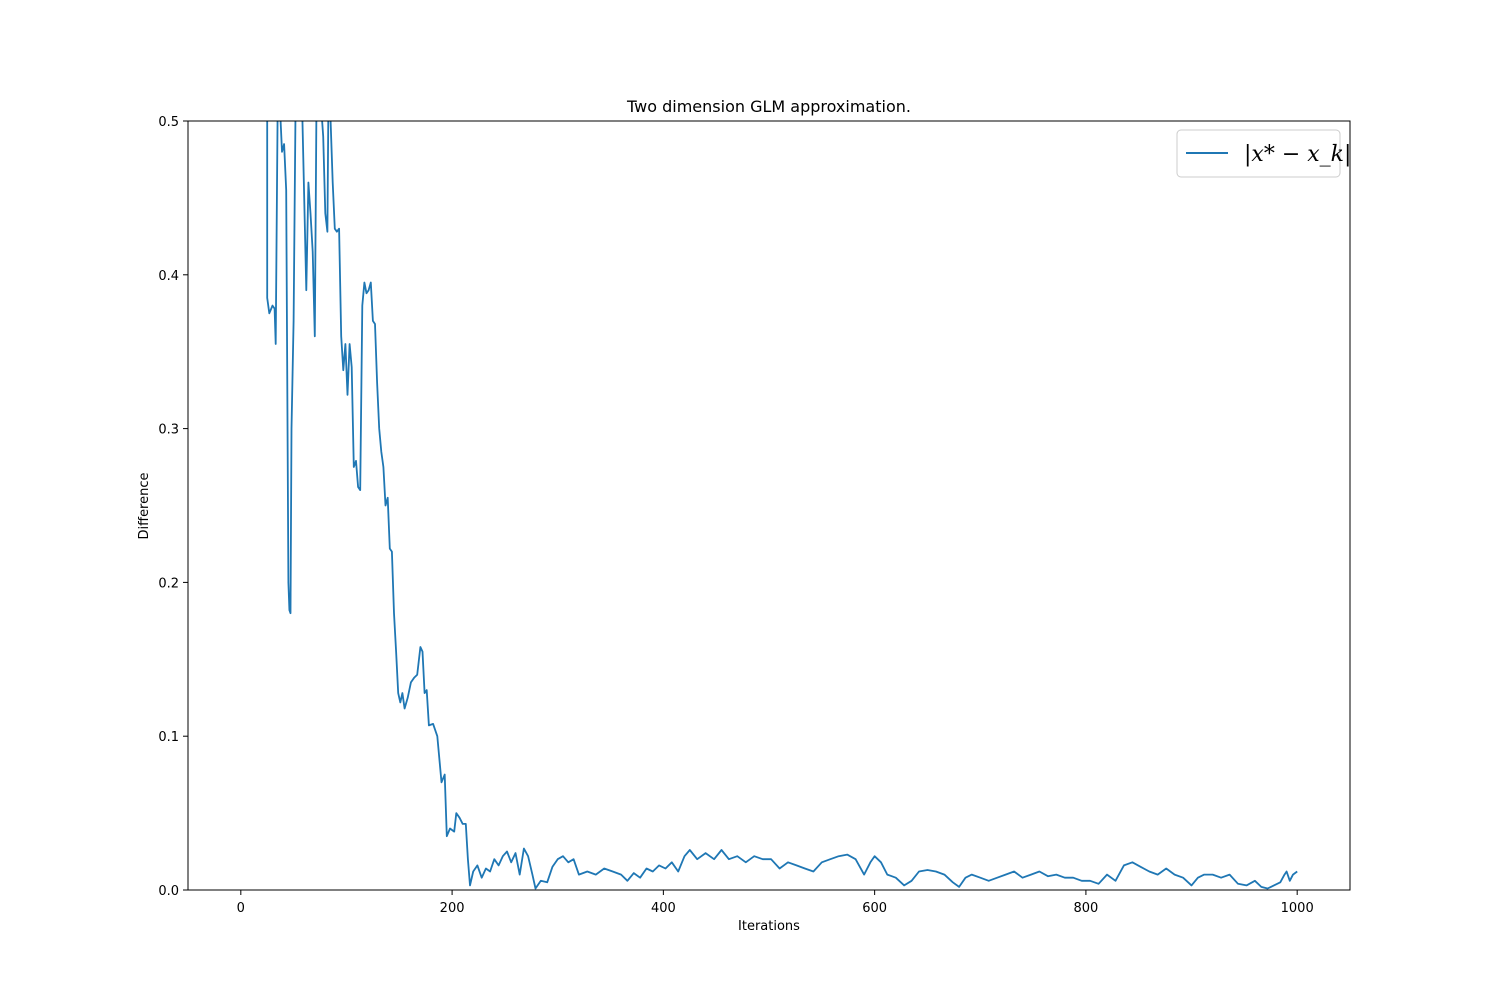  I want to click on legend-label: |x* − x_k|, so click(1297, 154).